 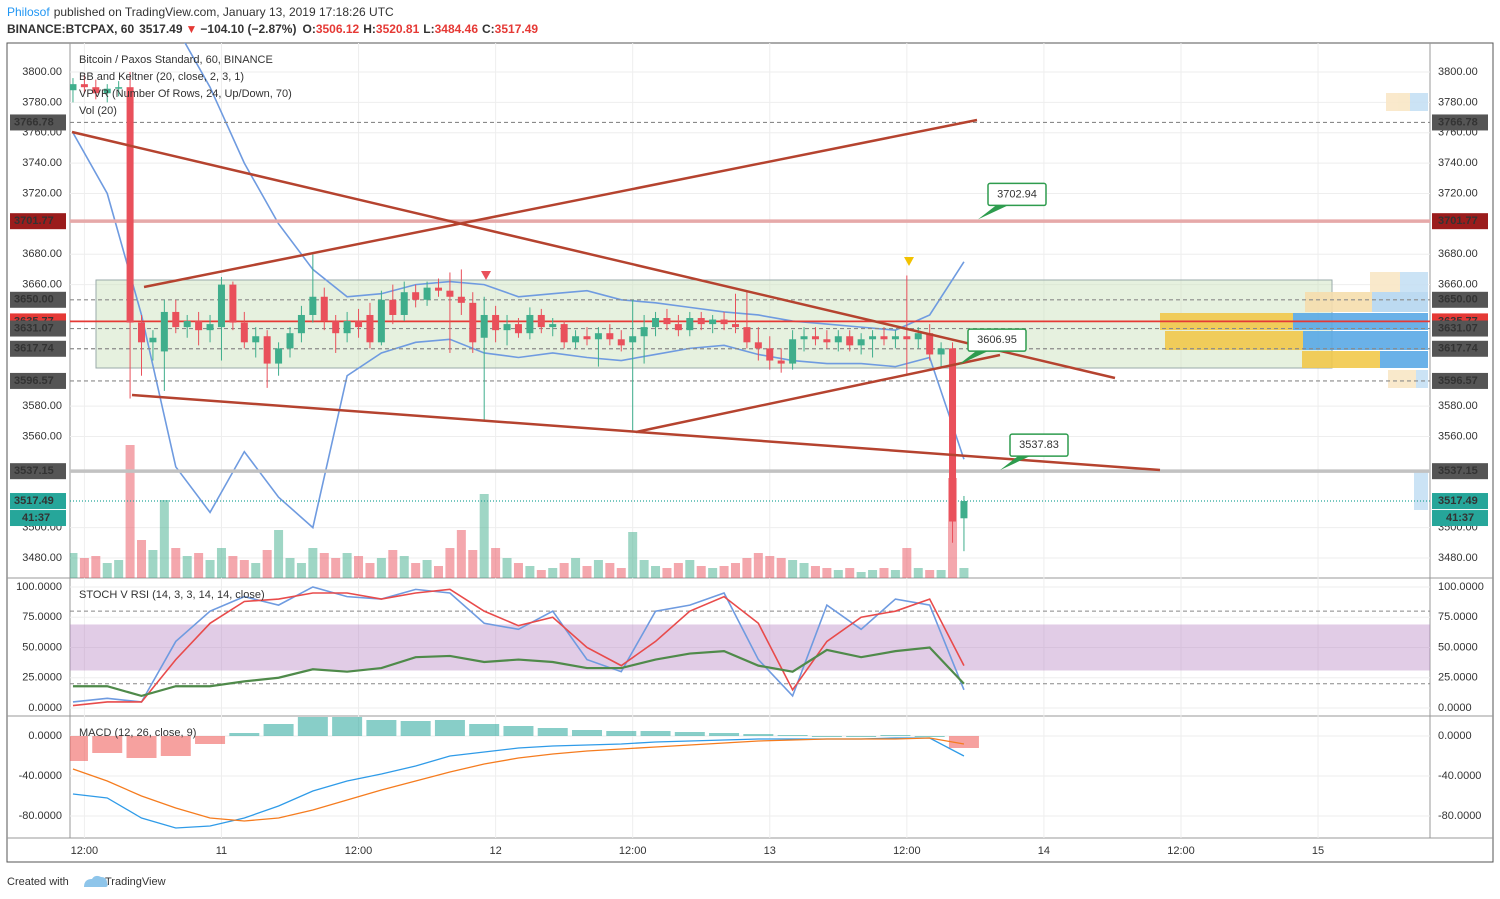 I want to click on h: 3520.81, so click(x=398, y=29).